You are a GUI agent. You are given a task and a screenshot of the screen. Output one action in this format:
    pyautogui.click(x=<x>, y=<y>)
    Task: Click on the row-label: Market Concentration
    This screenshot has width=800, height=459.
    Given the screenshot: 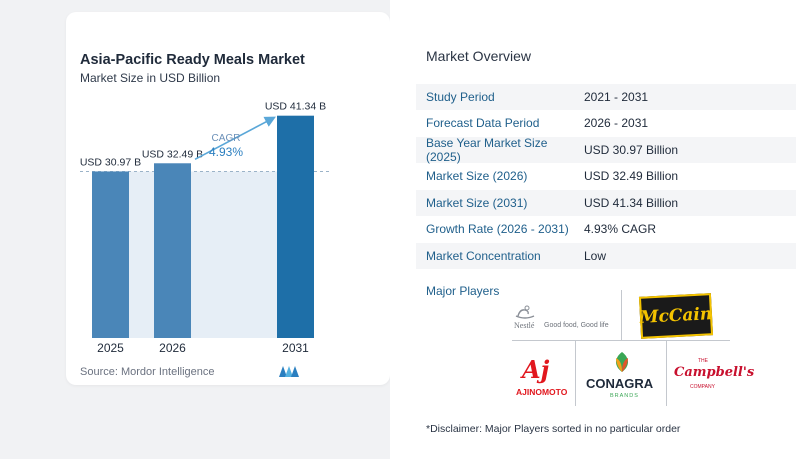 What is the action you would take?
    pyautogui.click(x=483, y=255)
    